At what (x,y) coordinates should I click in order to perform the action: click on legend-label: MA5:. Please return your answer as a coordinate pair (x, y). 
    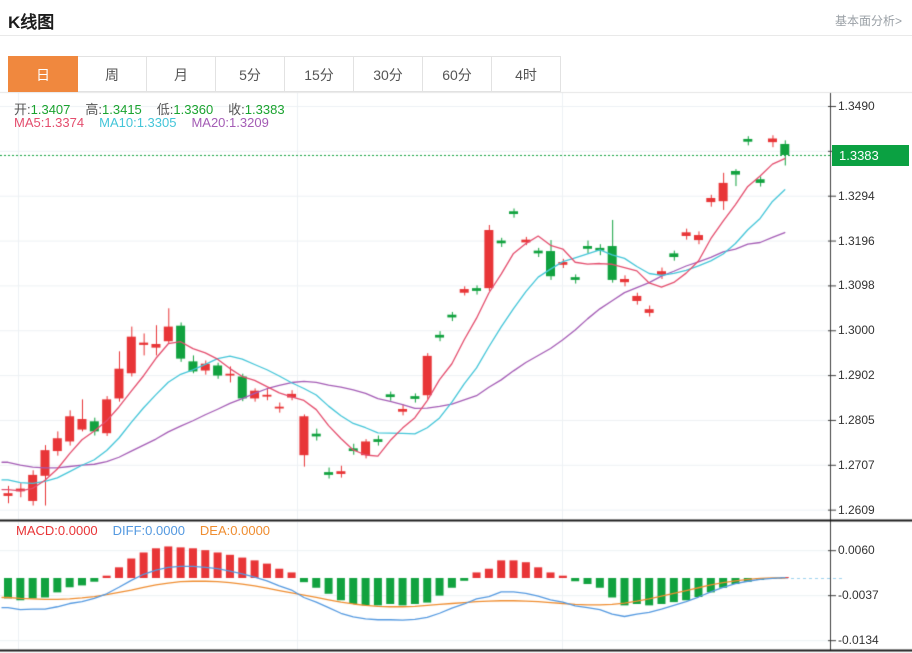
    Looking at the image, I should click on (29, 122).